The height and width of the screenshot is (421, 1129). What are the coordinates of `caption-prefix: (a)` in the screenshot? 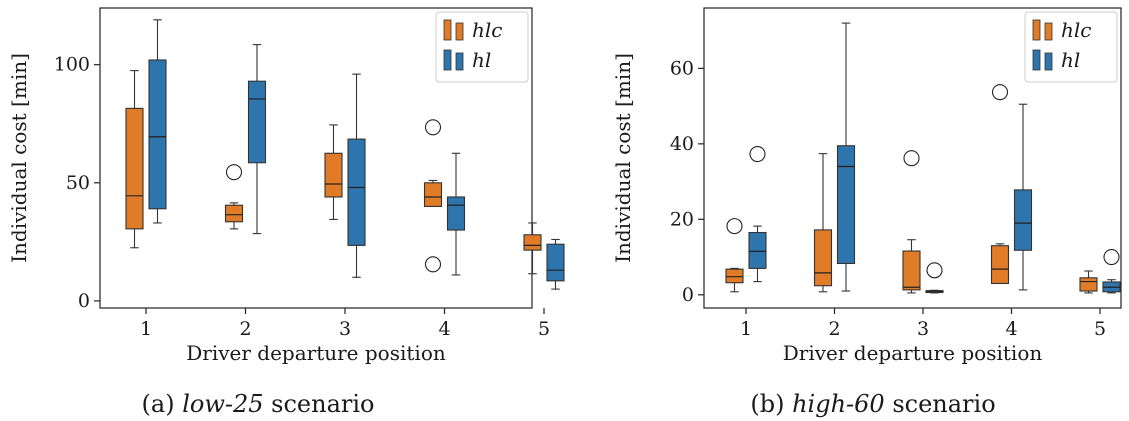 It's located at (162, 404).